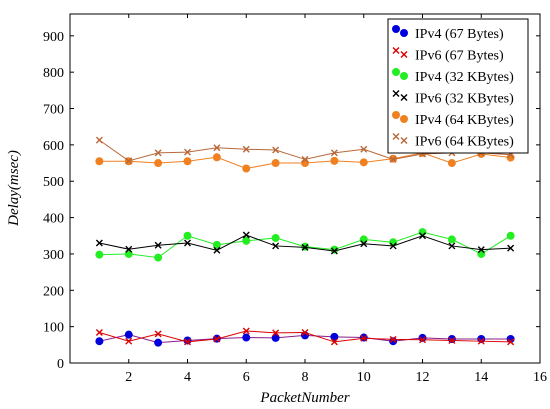 Image resolution: width=550 pixels, height=409 pixels. What do you see at coordinates (481, 377) in the screenshot?
I see `x-tick-label: 14` at bounding box center [481, 377].